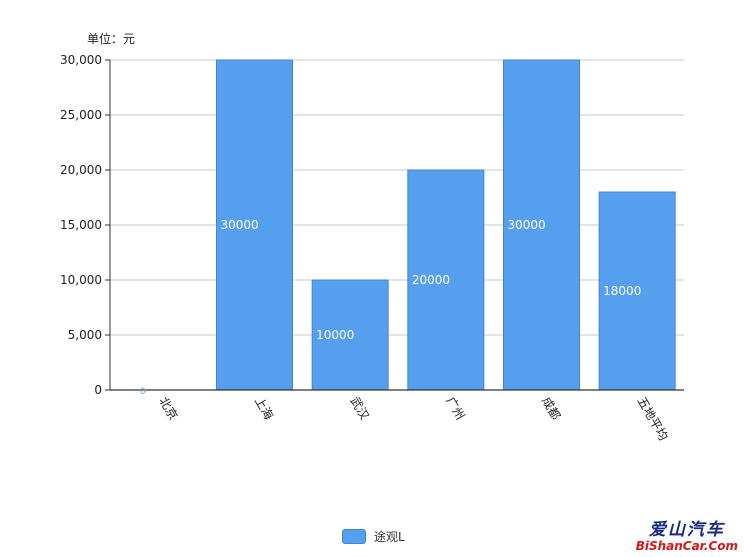  What do you see at coordinates (98, 390) in the screenshot?
I see `y-tick-label: 0` at bounding box center [98, 390].